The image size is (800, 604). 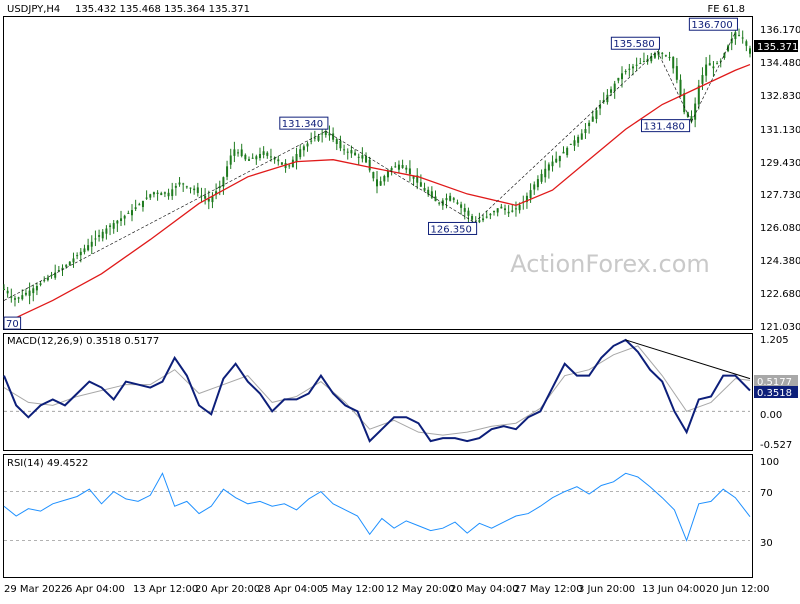 I want to click on macd-tick: 0.00, so click(x=771, y=415).